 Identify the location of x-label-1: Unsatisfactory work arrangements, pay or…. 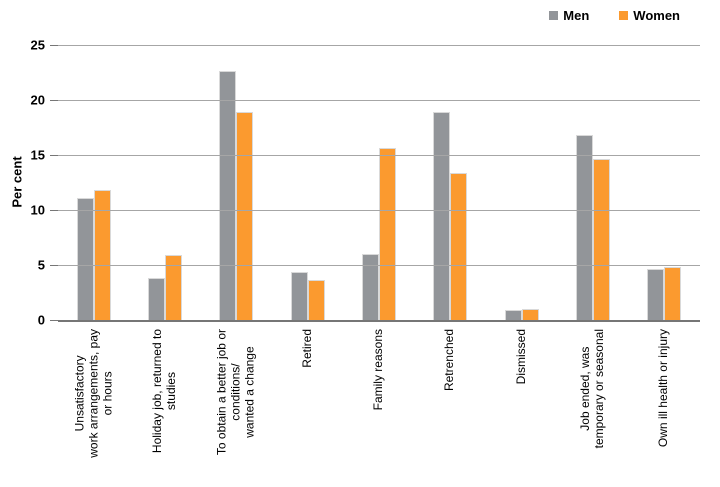
(92, 393).